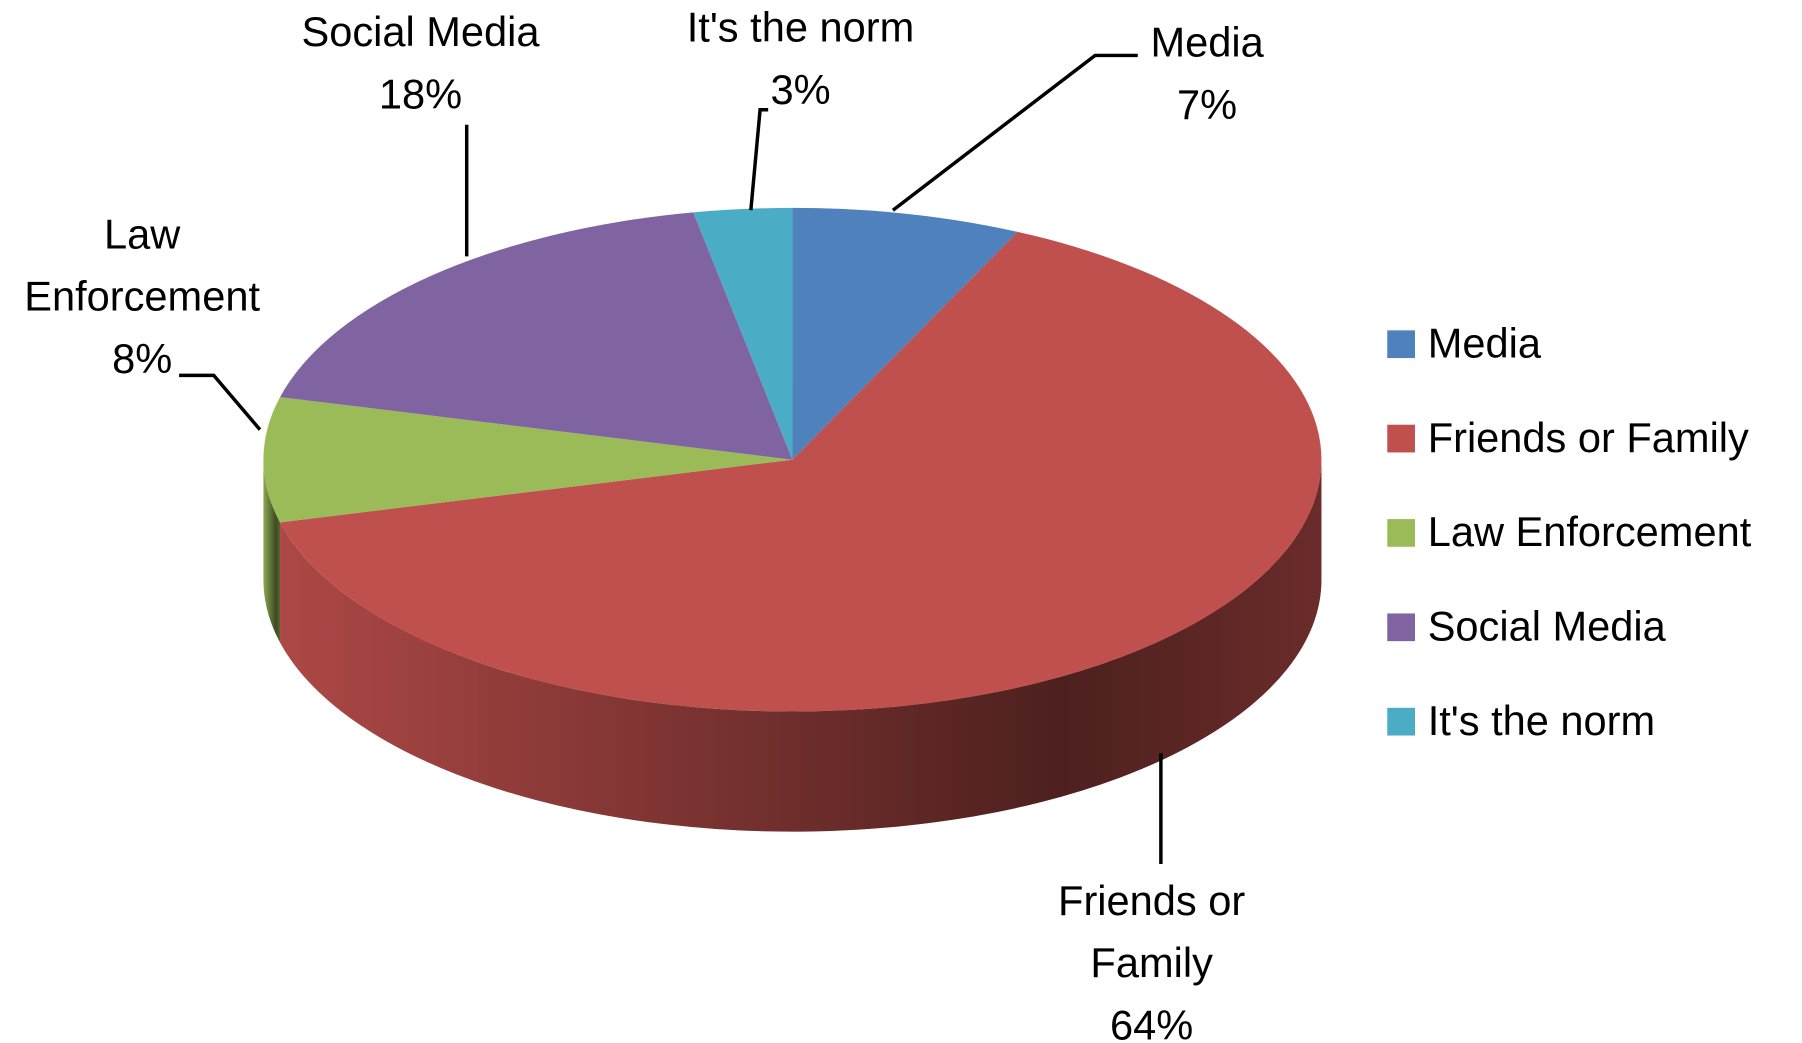 Image resolution: width=1802 pixels, height=1043 pixels. Describe the element at coordinates (1485, 342) in the screenshot. I see `legend-label: Media` at that location.